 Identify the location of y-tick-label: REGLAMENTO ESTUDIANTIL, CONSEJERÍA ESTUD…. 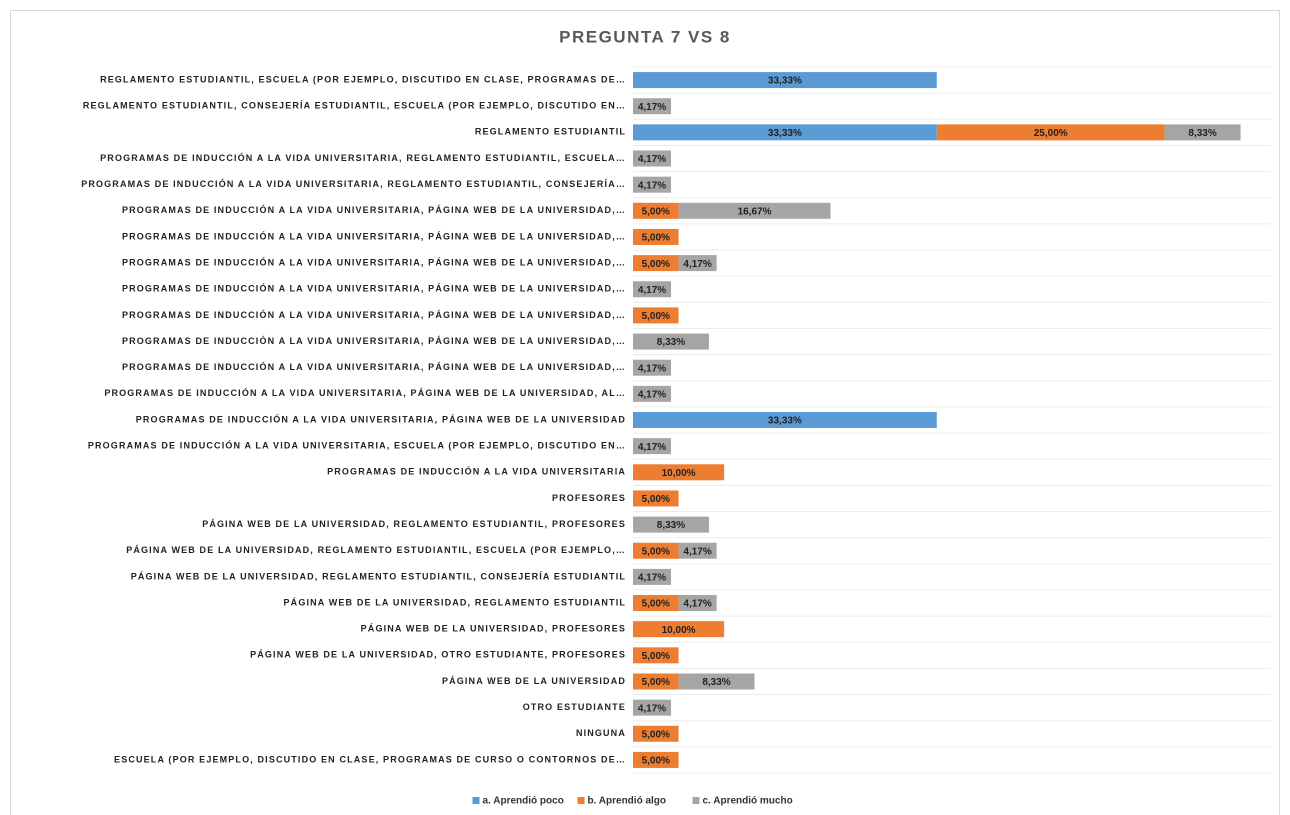
(354, 106).